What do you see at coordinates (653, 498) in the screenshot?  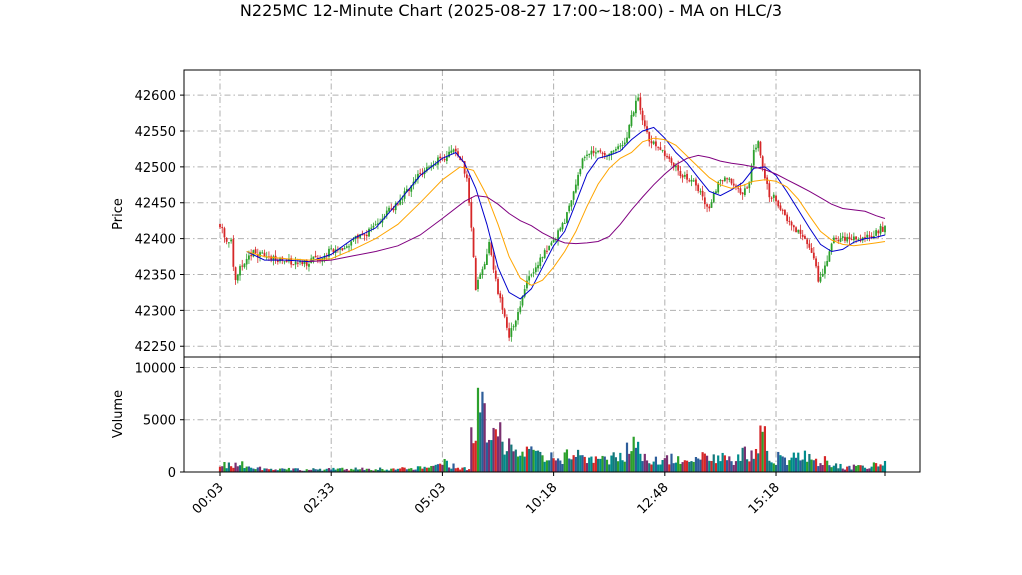 I see `x-tick-label: 12:48` at bounding box center [653, 498].